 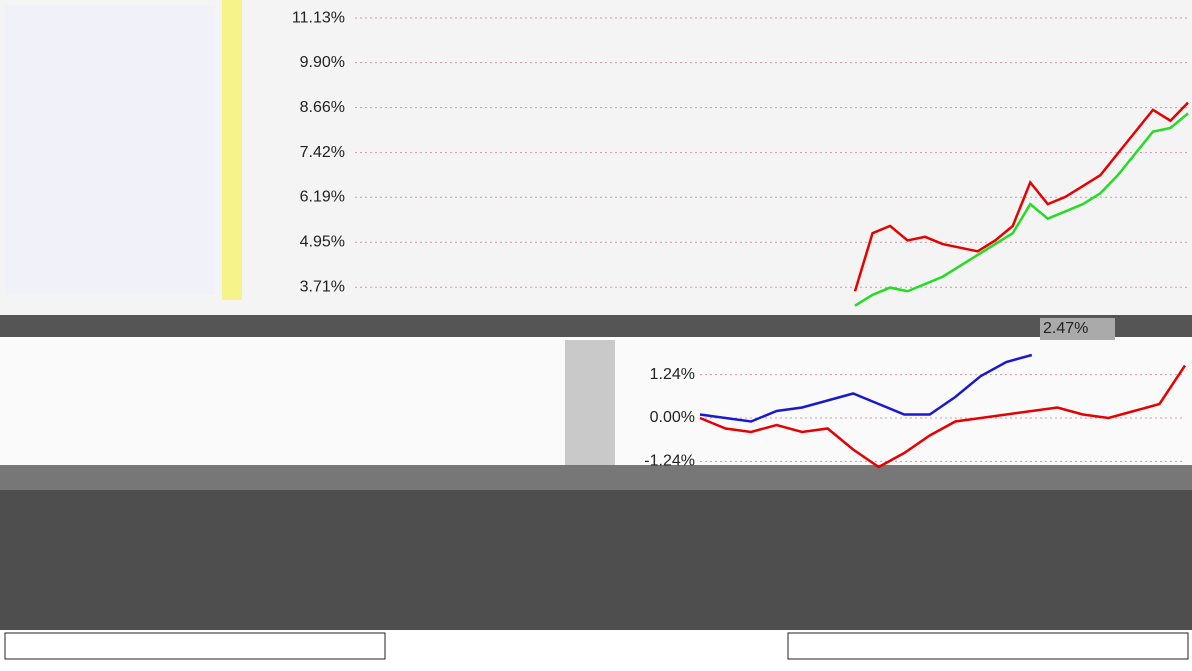 I want to click on annotation: 2.47%, so click(x=1065, y=328).